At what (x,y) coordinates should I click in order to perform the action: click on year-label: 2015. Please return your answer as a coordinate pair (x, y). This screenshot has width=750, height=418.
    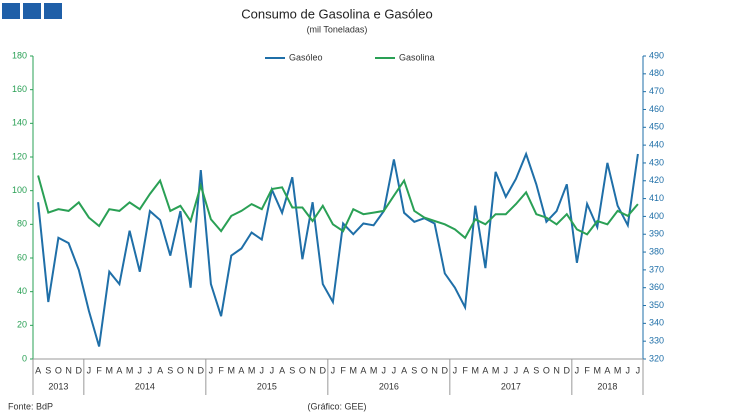
    Looking at the image, I should click on (267, 386).